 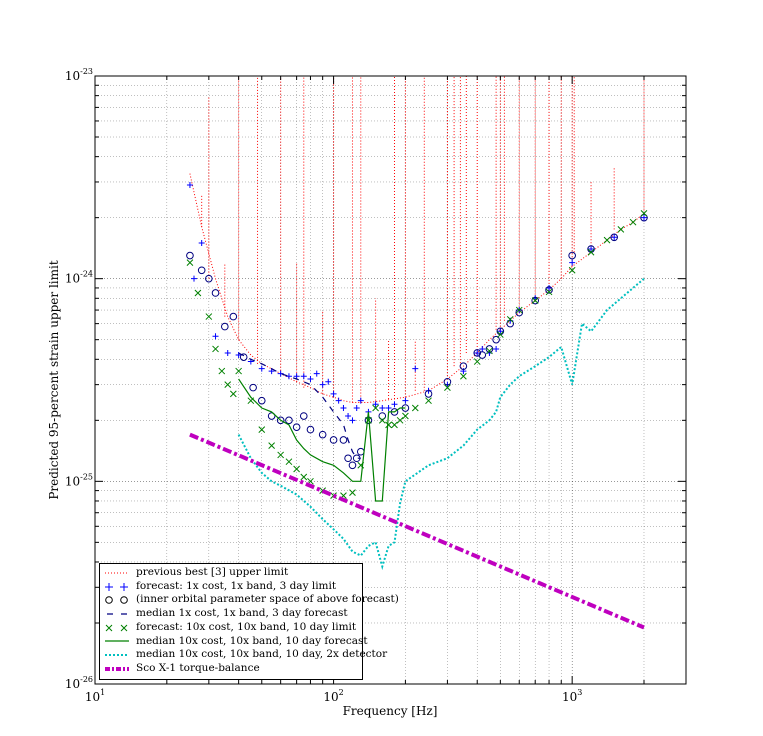 I want to click on legend-swatch-solid-green, so click(x=117, y=641).